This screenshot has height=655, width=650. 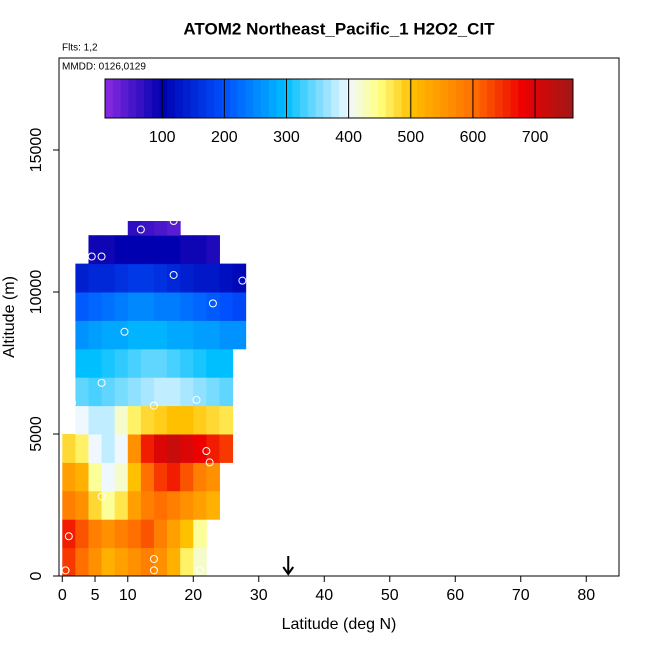 What do you see at coordinates (473, 137) in the screenshot?
I see `colorbar-tick-label: 600` at bounding box center [473, 137].